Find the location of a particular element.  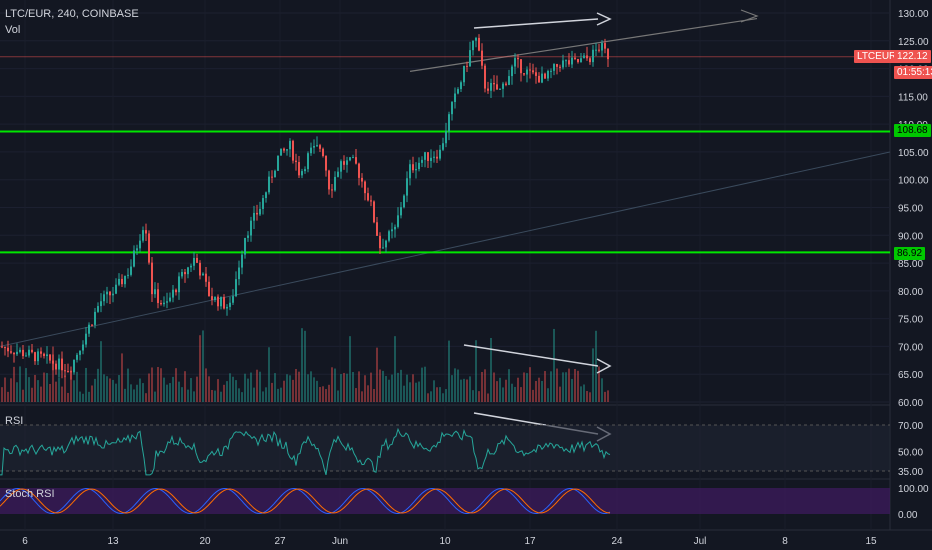

price-tick-label: 130.00 is located at coordinates (913, 14).